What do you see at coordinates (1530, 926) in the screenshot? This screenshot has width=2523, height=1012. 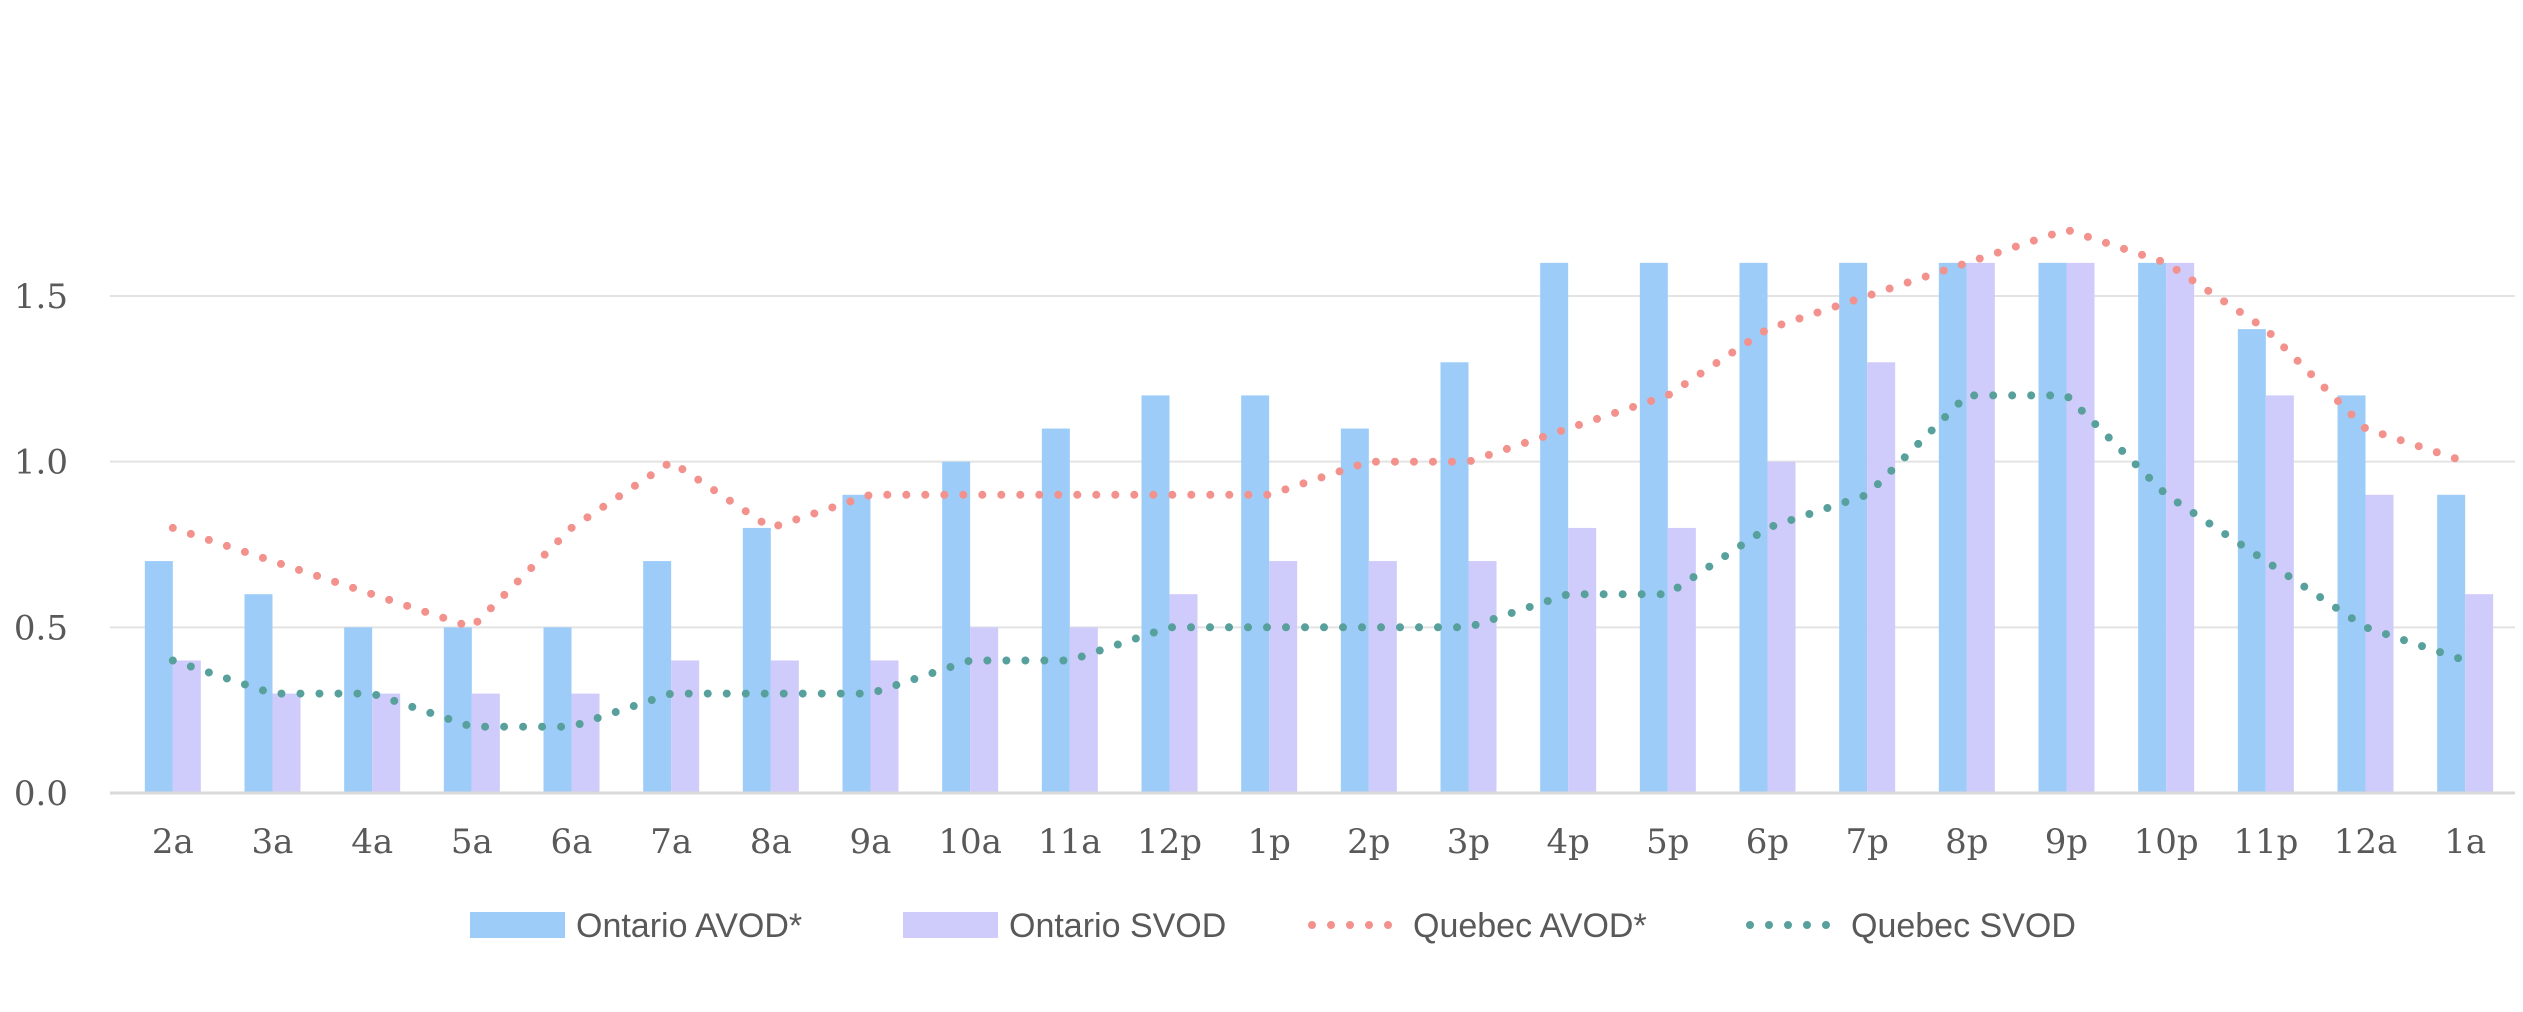 I see `legend-label-quebec-avod: Quebec AVOD*` at bounding box center [1530, 926].